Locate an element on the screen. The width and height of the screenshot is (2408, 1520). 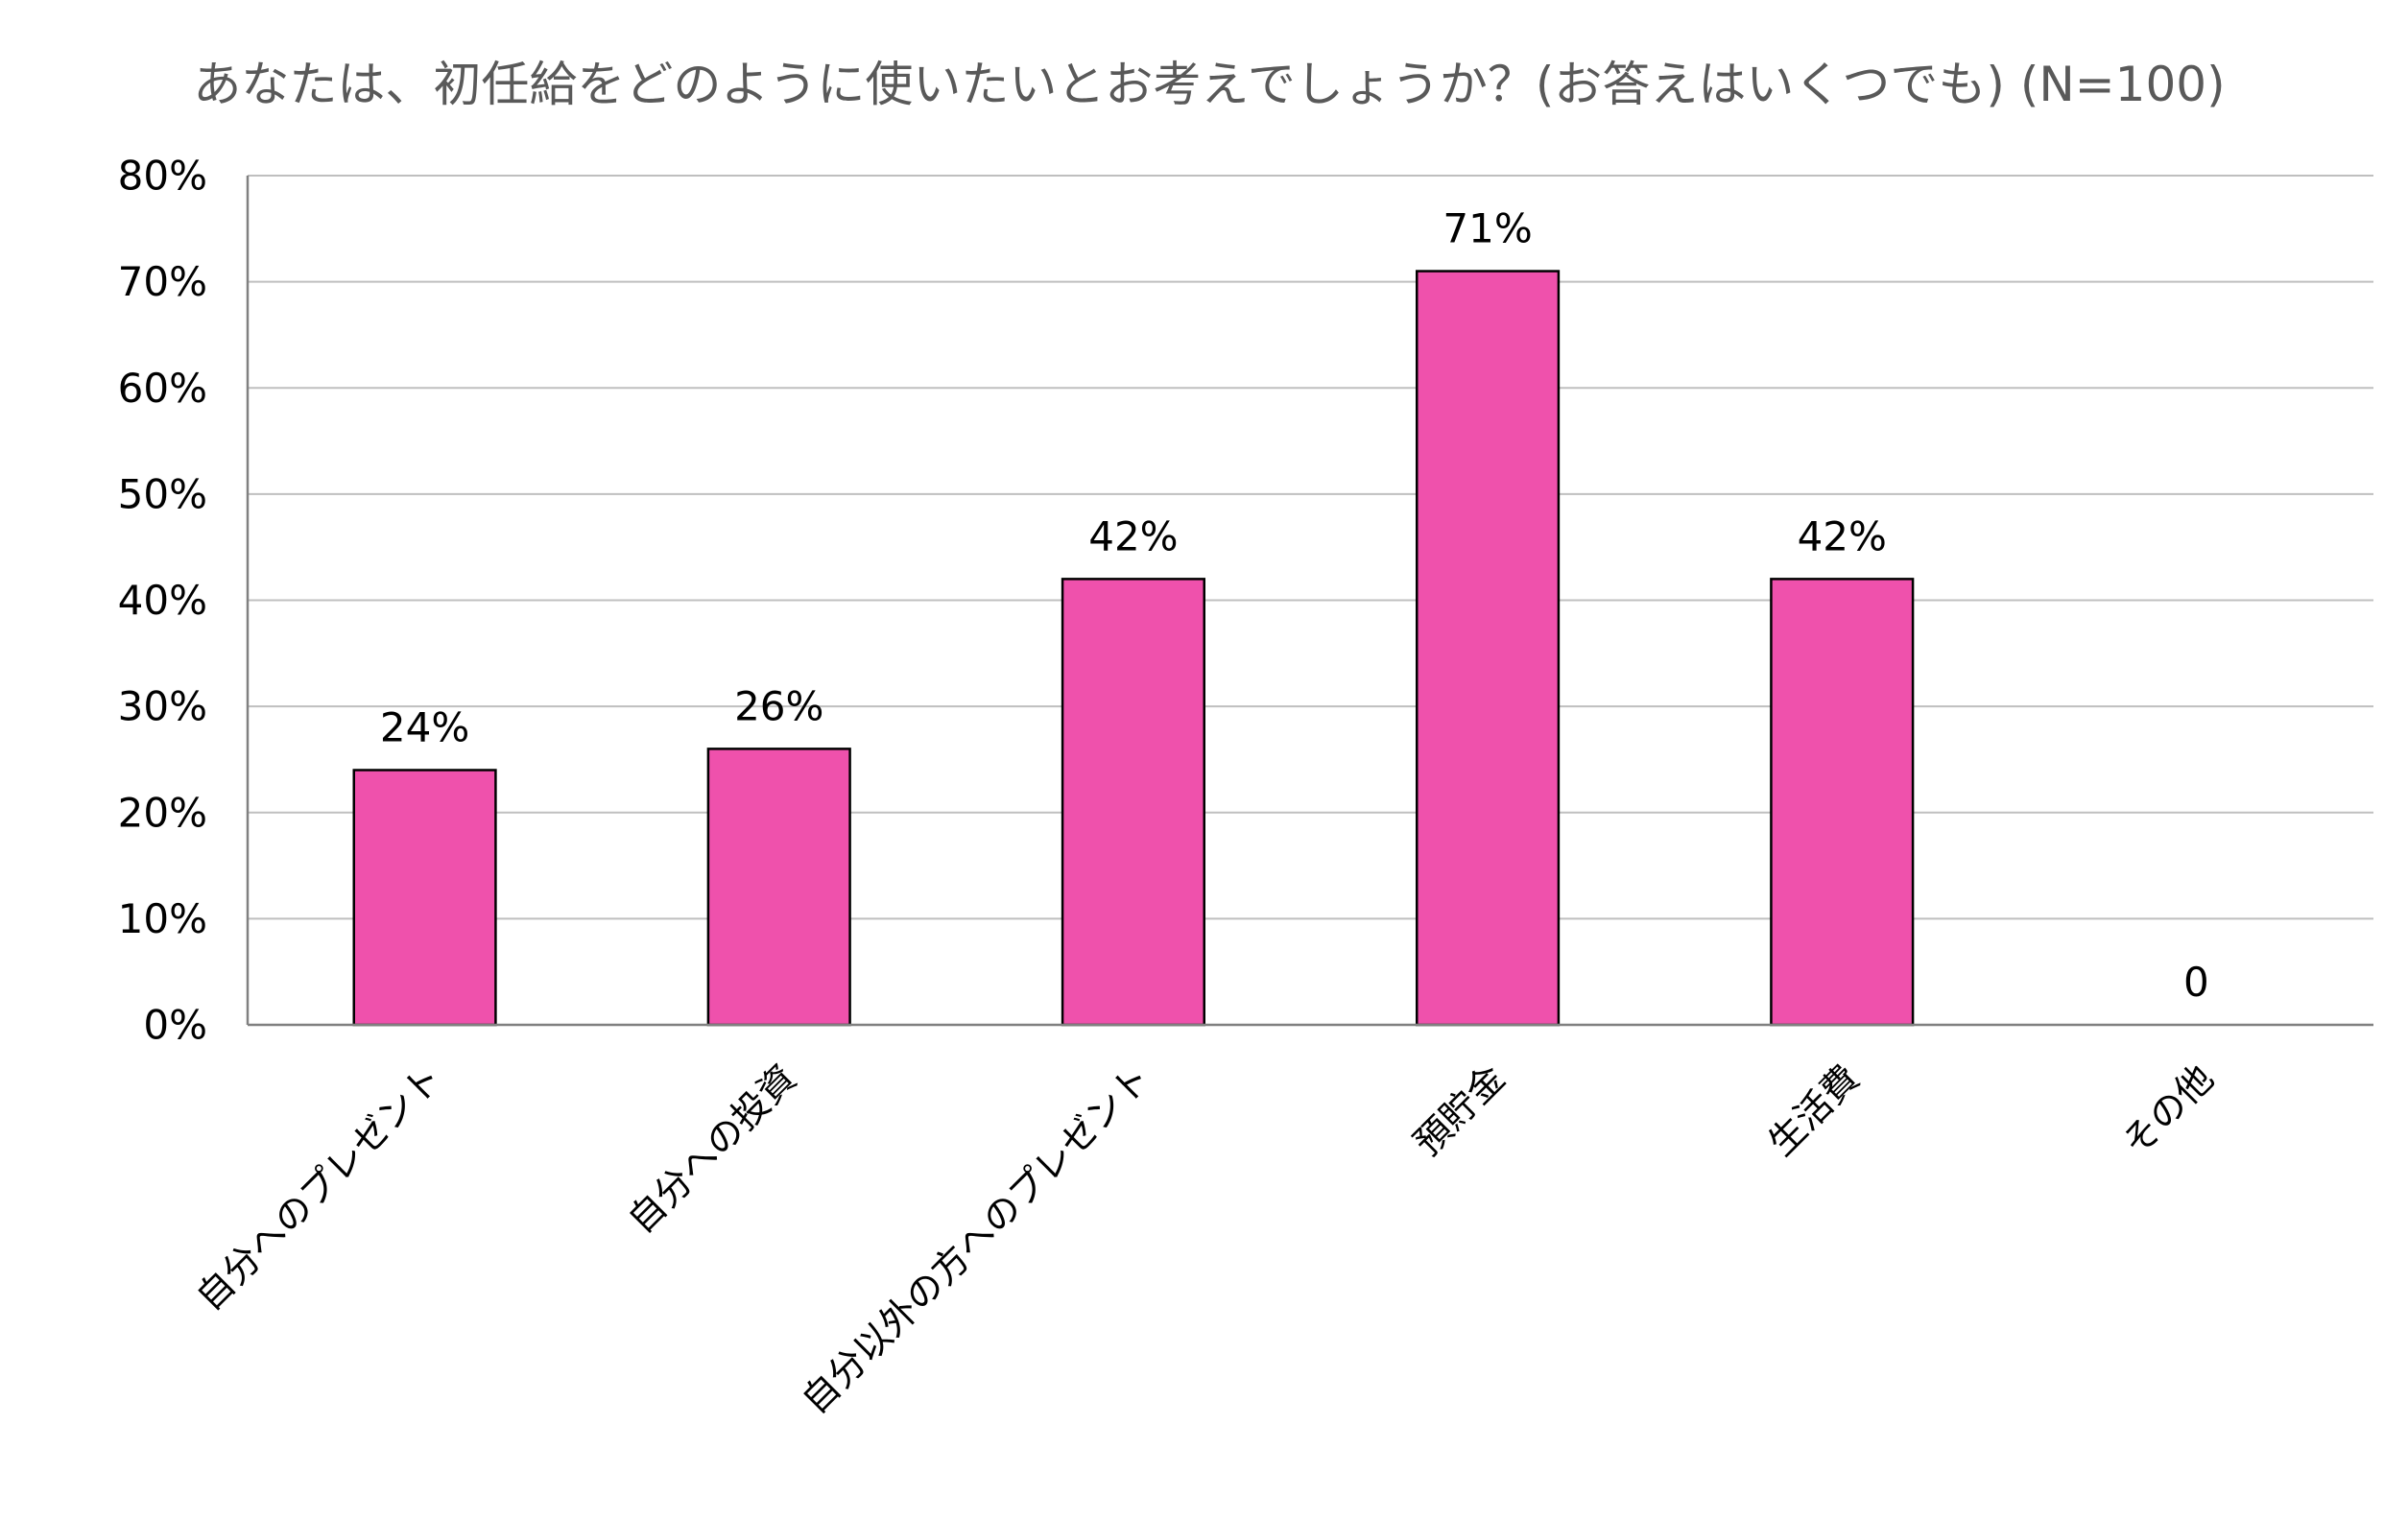
data-label: 71% is located at coordinates (1487, 228).